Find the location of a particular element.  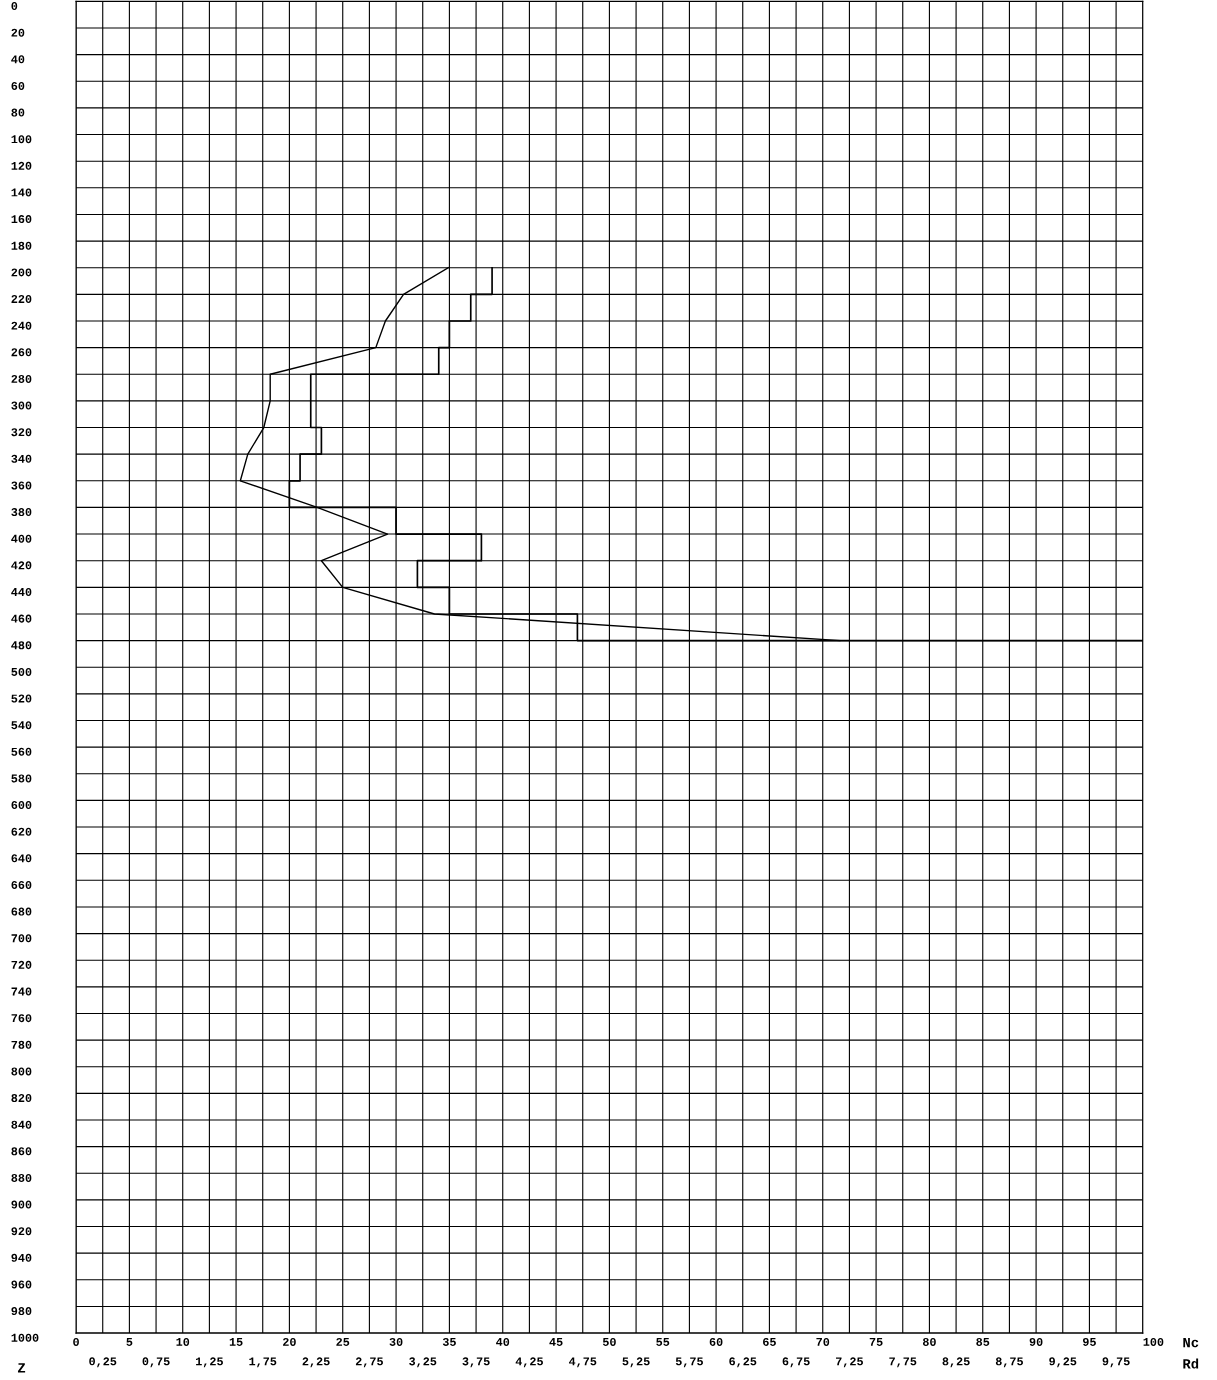

x2-tick-label: 7,75 is located at coordinates (903, 1362).